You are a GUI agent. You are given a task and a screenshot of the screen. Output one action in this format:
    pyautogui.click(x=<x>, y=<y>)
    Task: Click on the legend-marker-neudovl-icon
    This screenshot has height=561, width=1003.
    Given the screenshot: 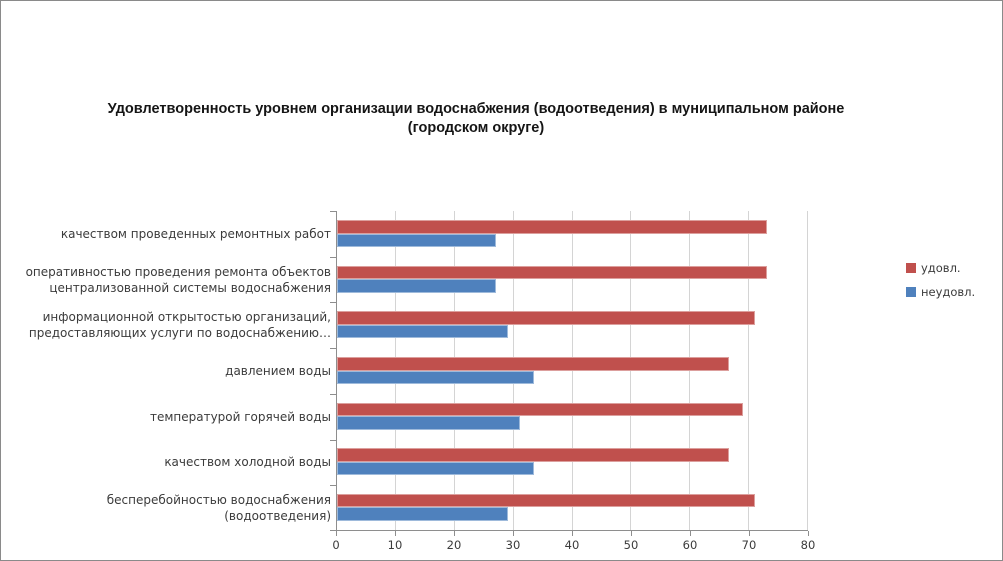 What is the action you would take?
    pyautogui.click(x=911, y=292)
    